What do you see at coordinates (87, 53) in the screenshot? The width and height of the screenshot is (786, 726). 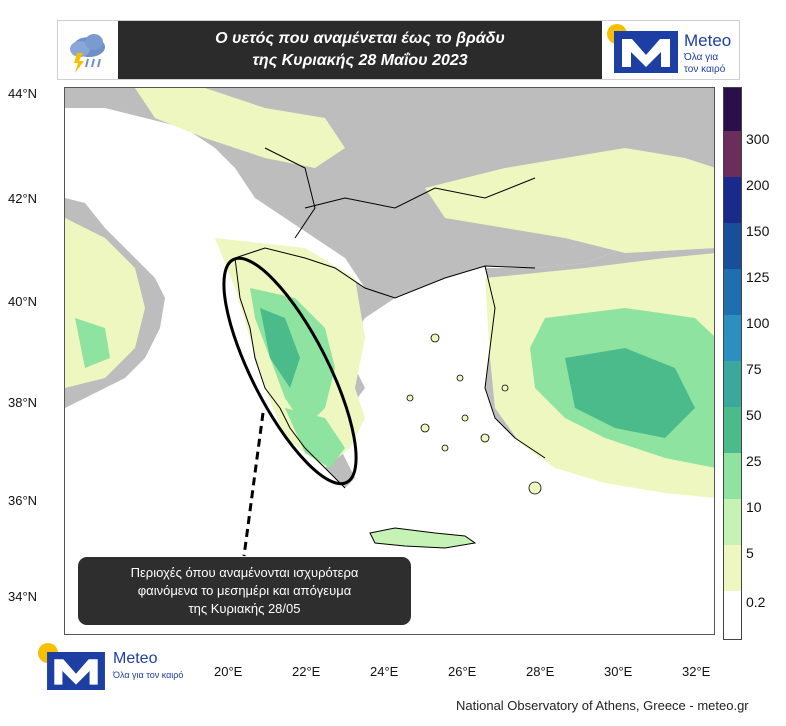 I see `rain-cloud-lightning-icon` at bounding box center [87, 53].